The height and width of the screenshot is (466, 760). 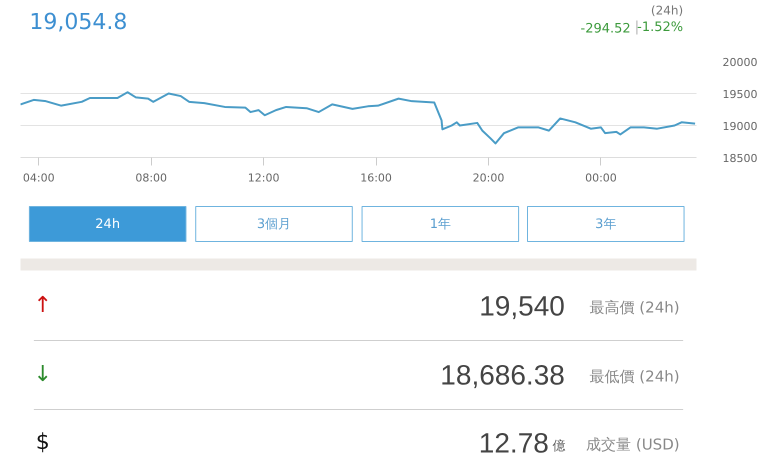 I want to click on text: 1年, so click(x=440, y=224).